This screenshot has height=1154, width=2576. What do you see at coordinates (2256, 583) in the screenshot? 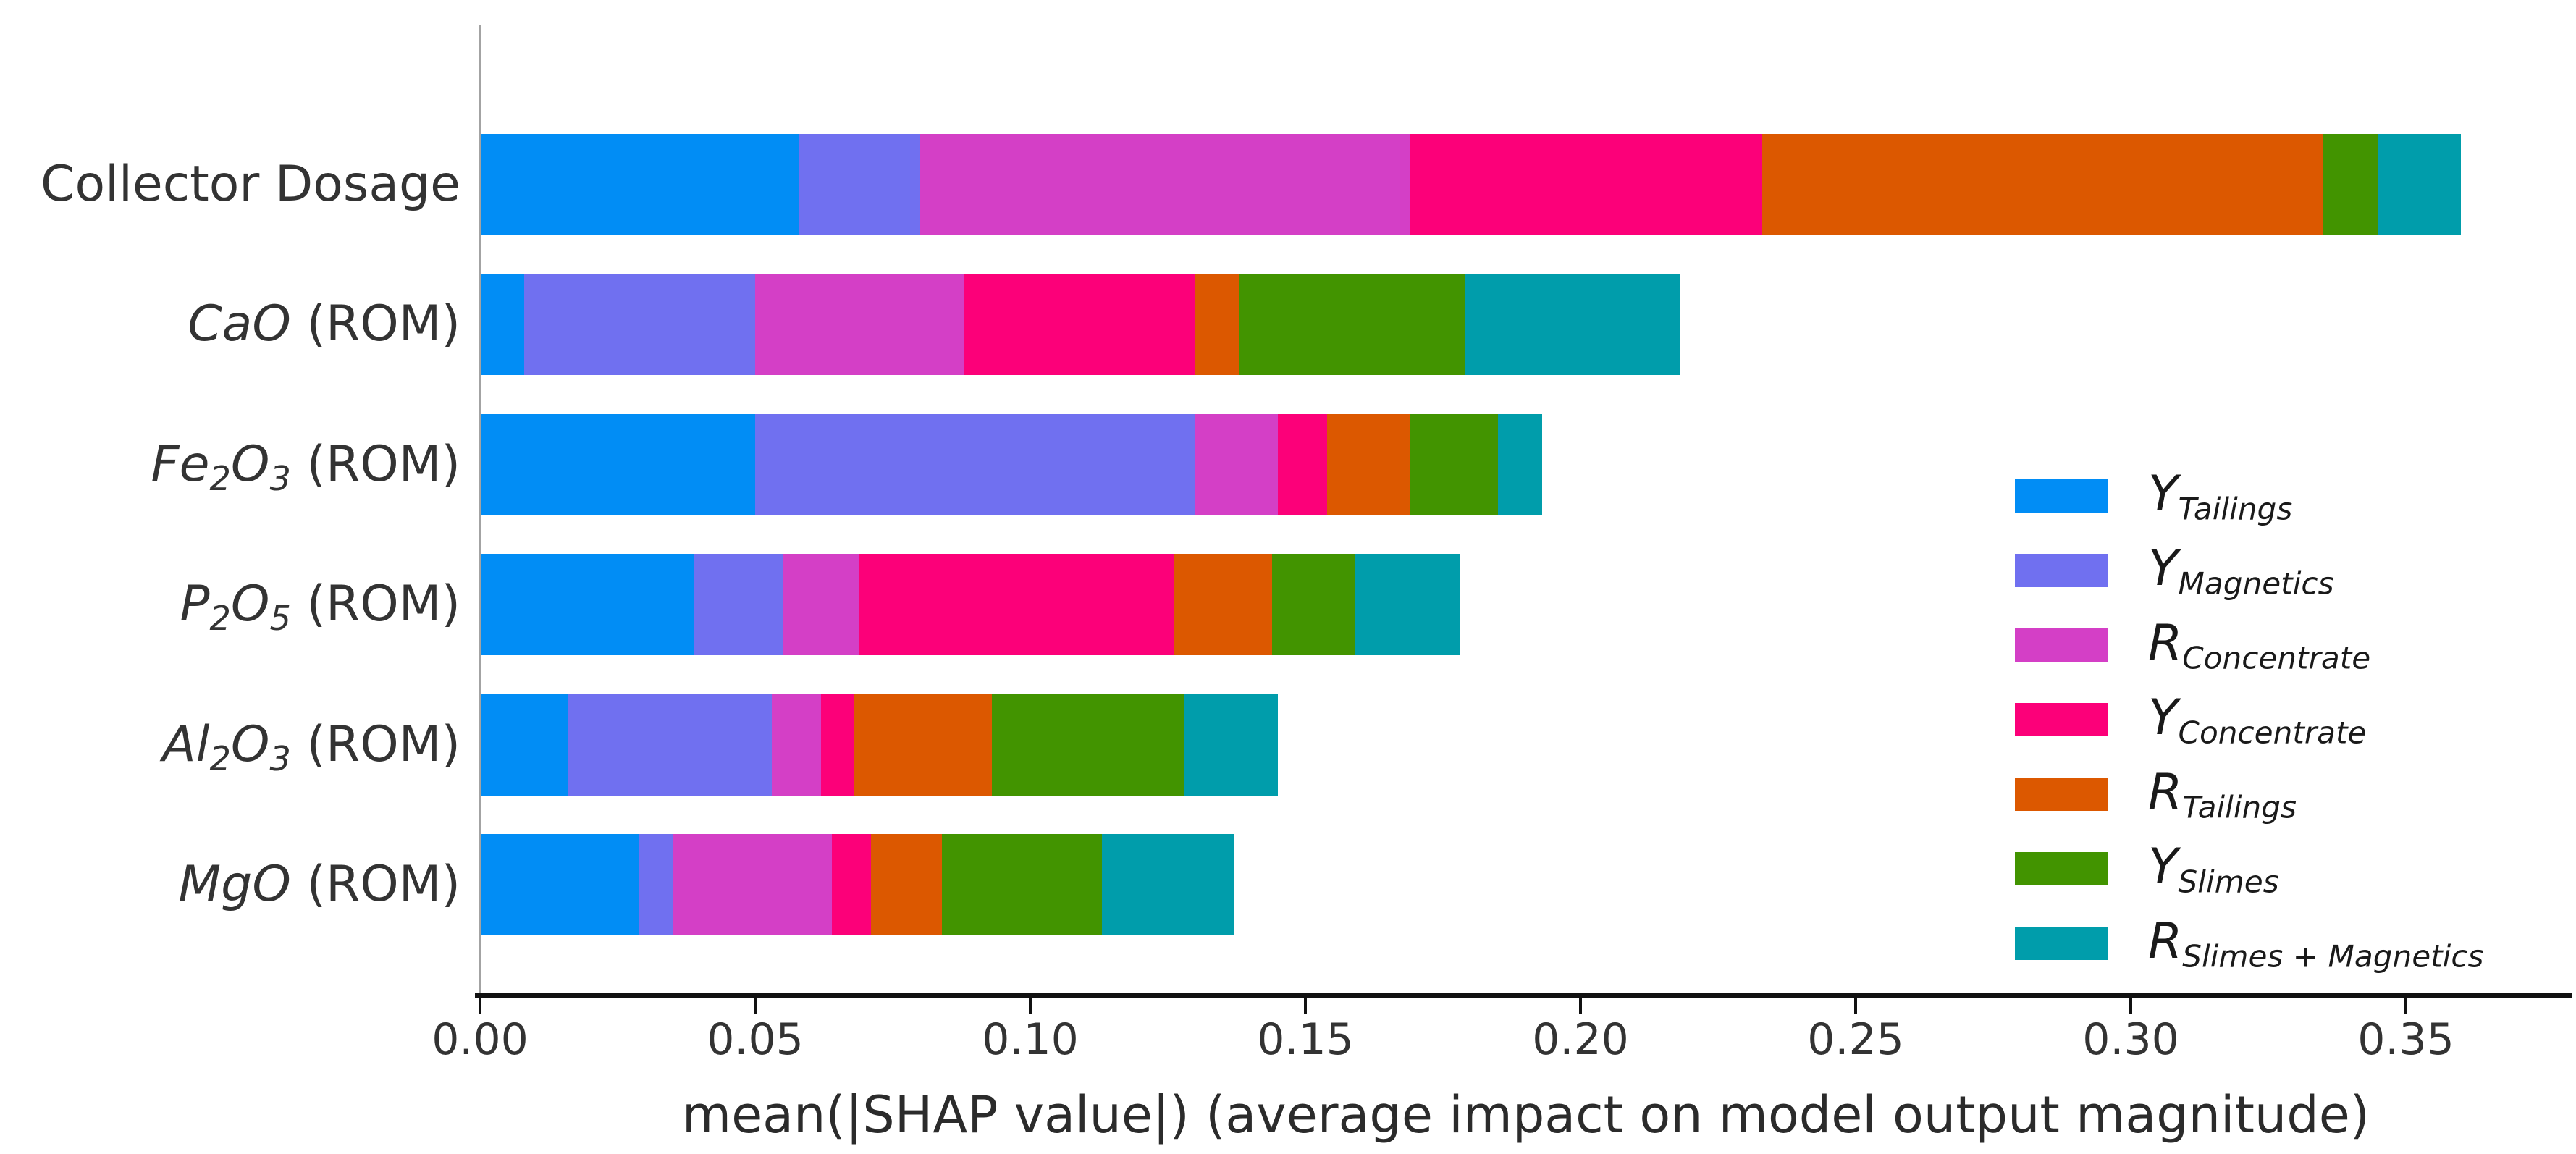
I see `legend-label-subscript: Magnetics` at bounding box center [2256, 583].